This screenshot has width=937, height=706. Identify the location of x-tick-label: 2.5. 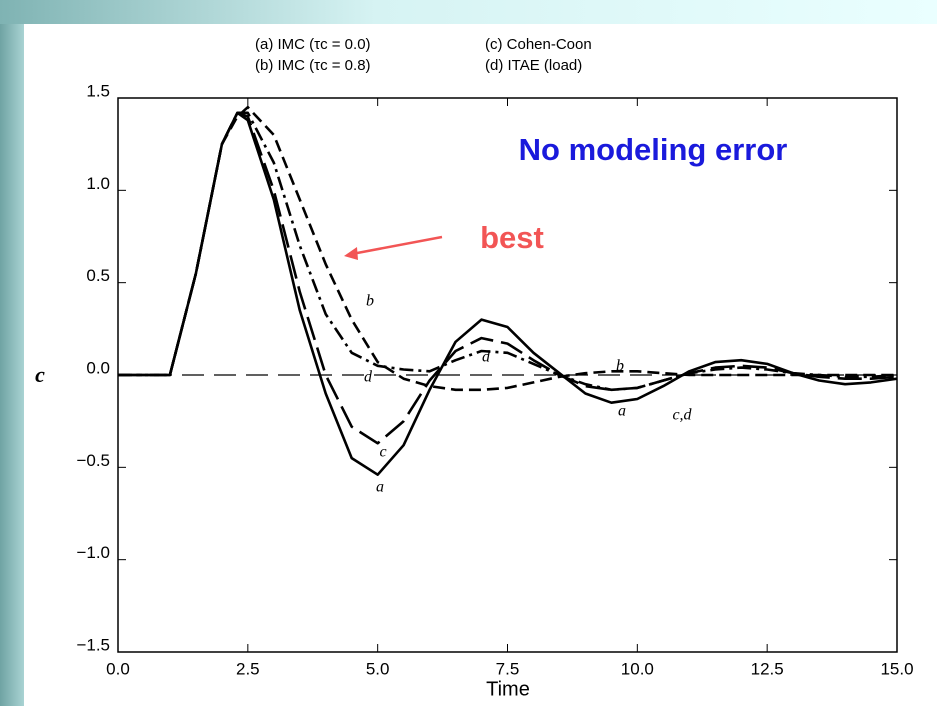
(248, 668).